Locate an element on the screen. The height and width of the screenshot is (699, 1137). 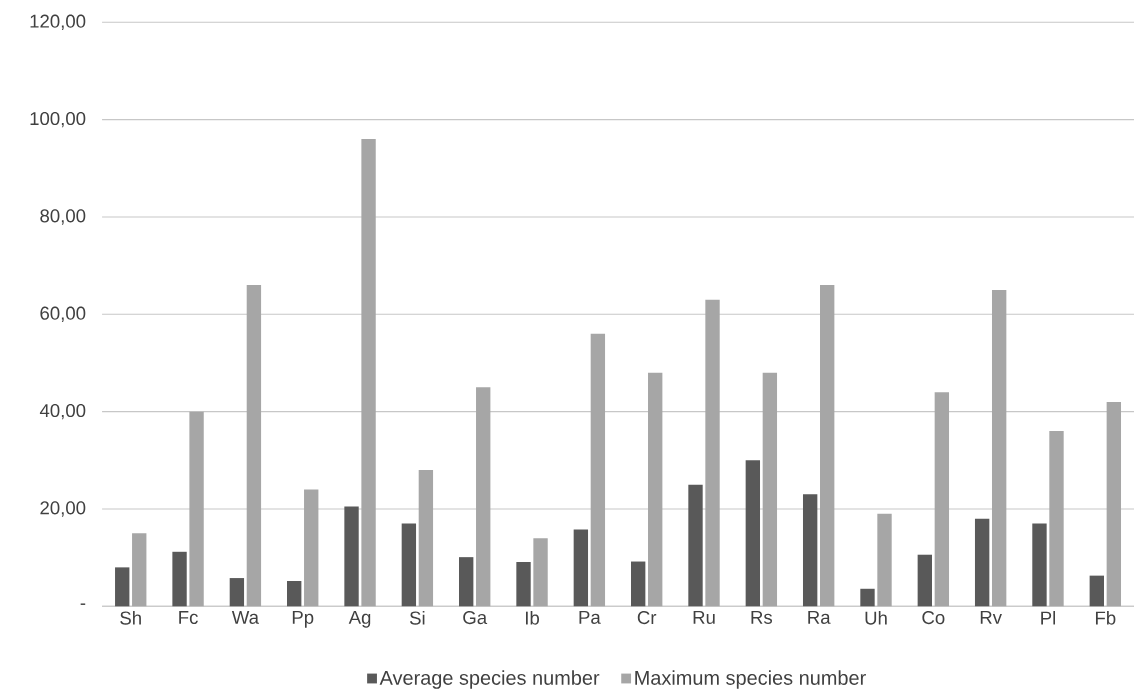
x-tick-label: Pp is located at coordinates (303, 619).